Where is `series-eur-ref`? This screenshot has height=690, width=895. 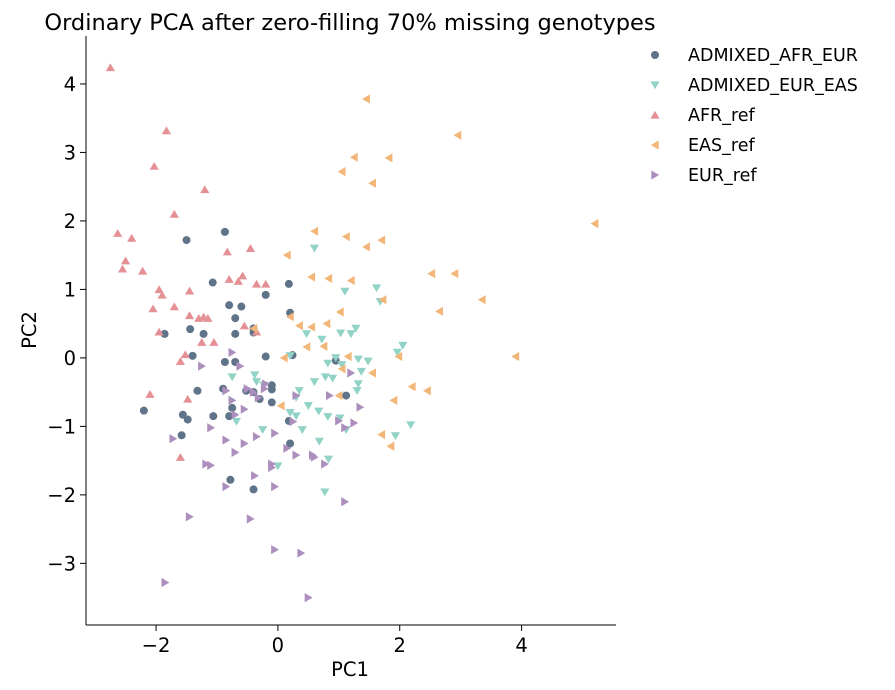 series-eur-ref is located at coordinates (263, 475).